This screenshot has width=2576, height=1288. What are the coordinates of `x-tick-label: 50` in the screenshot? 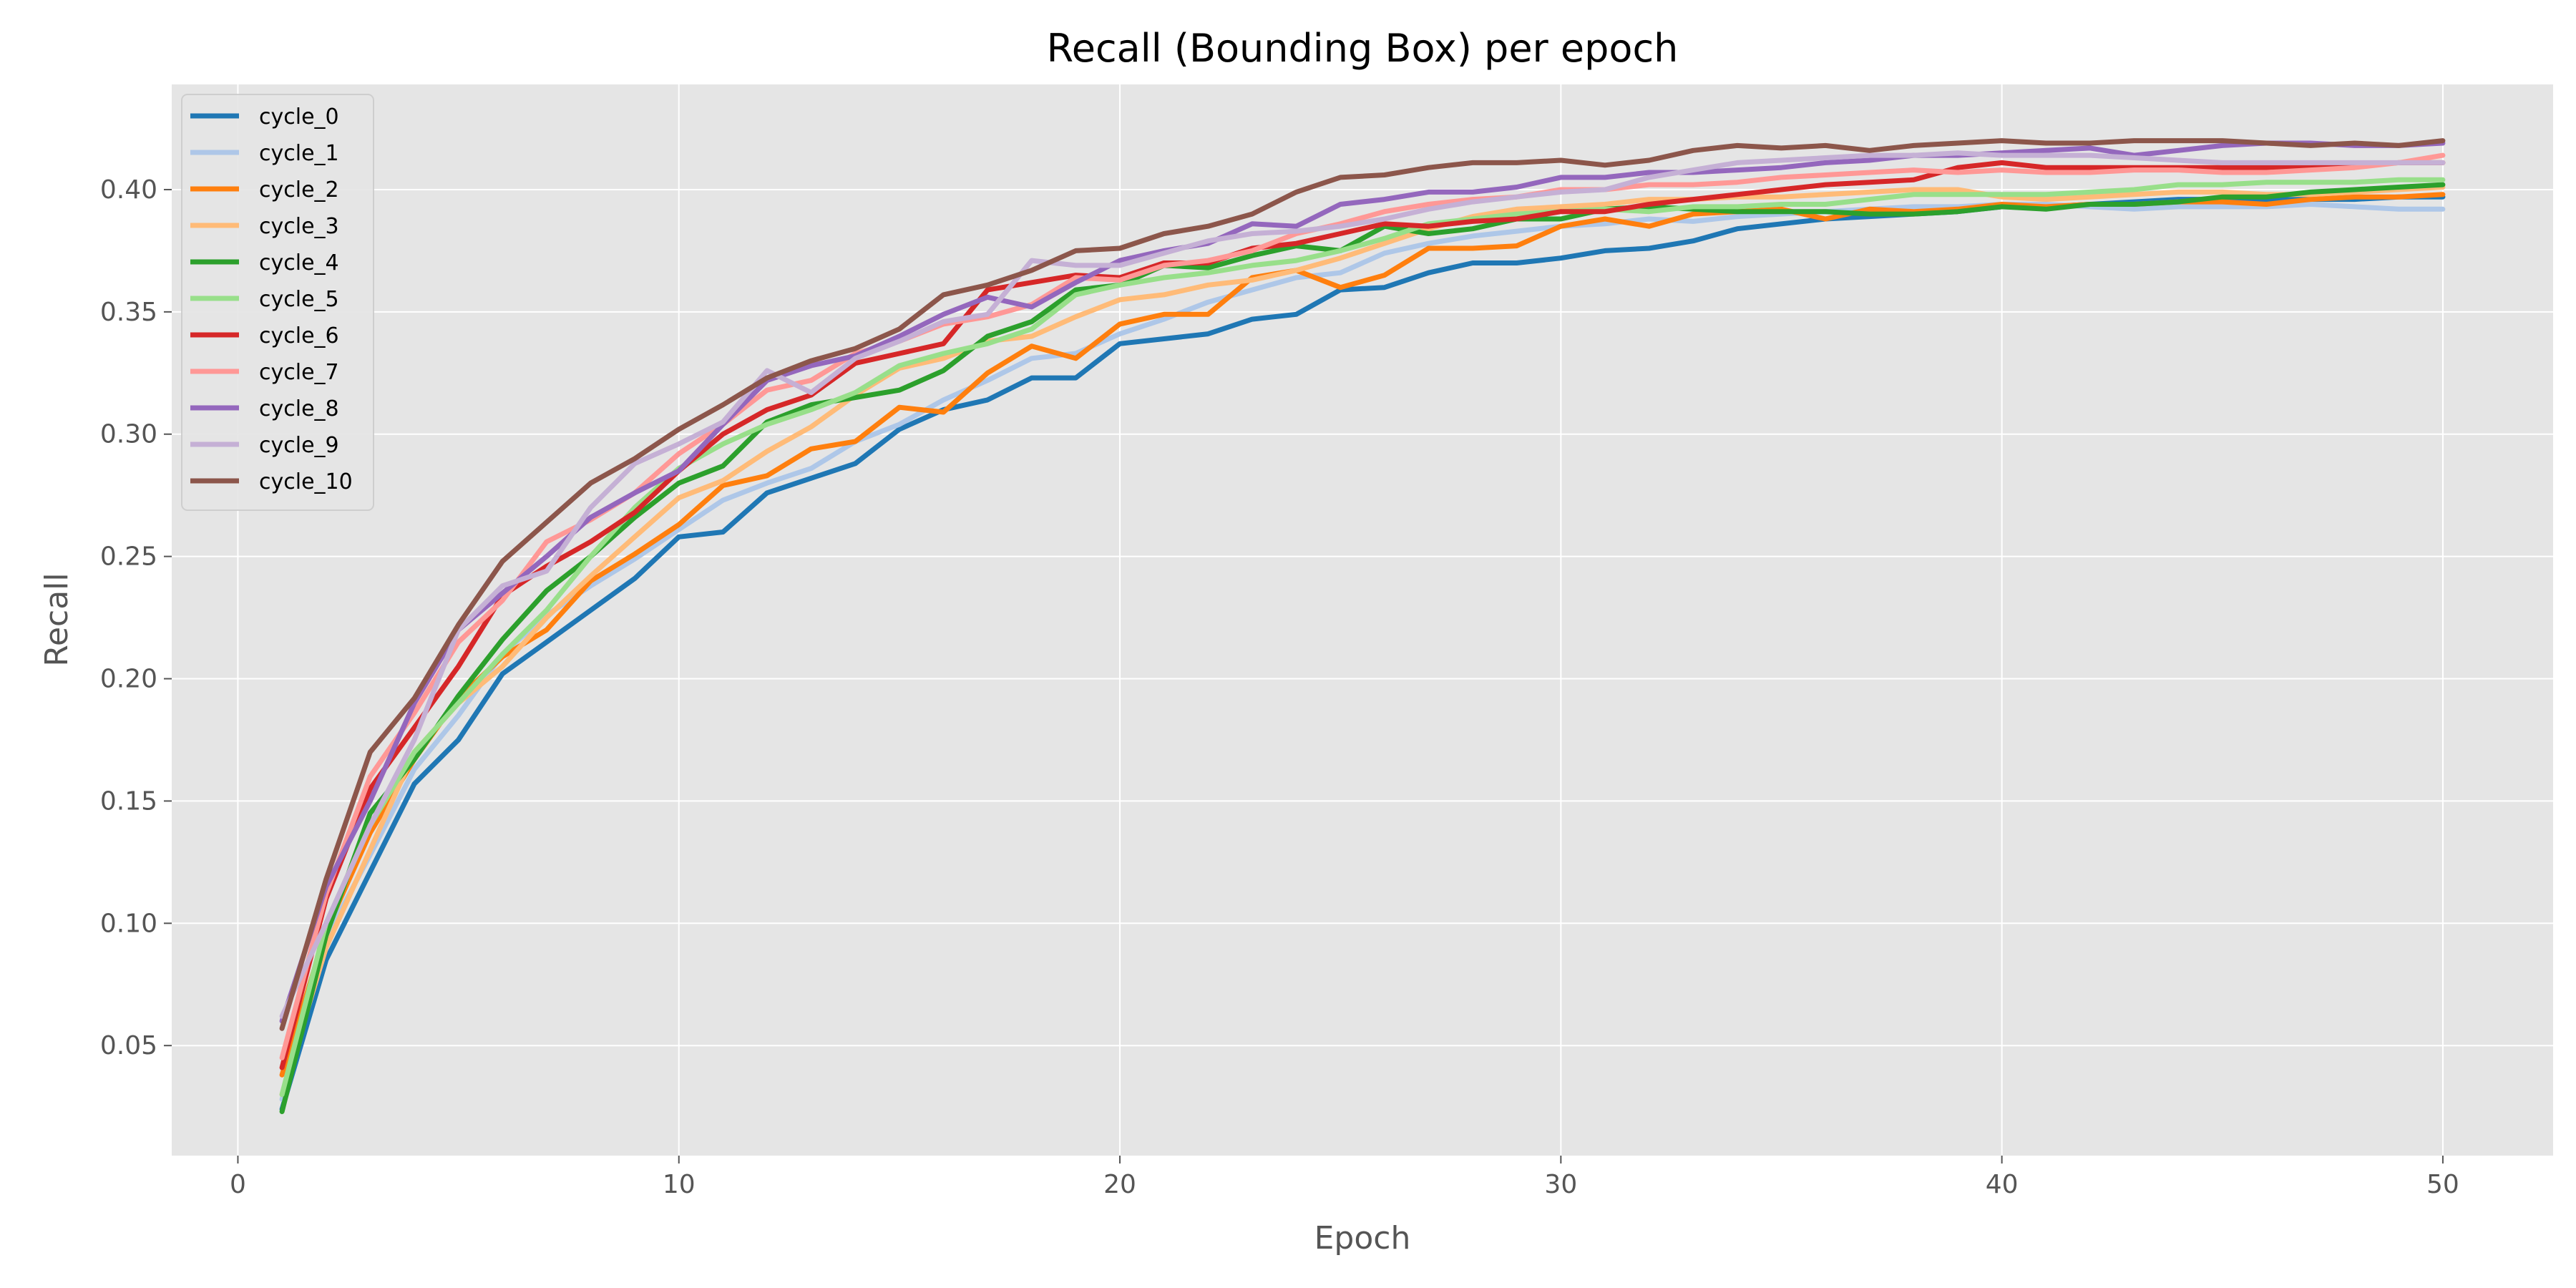 It's located at (2442, 1184).